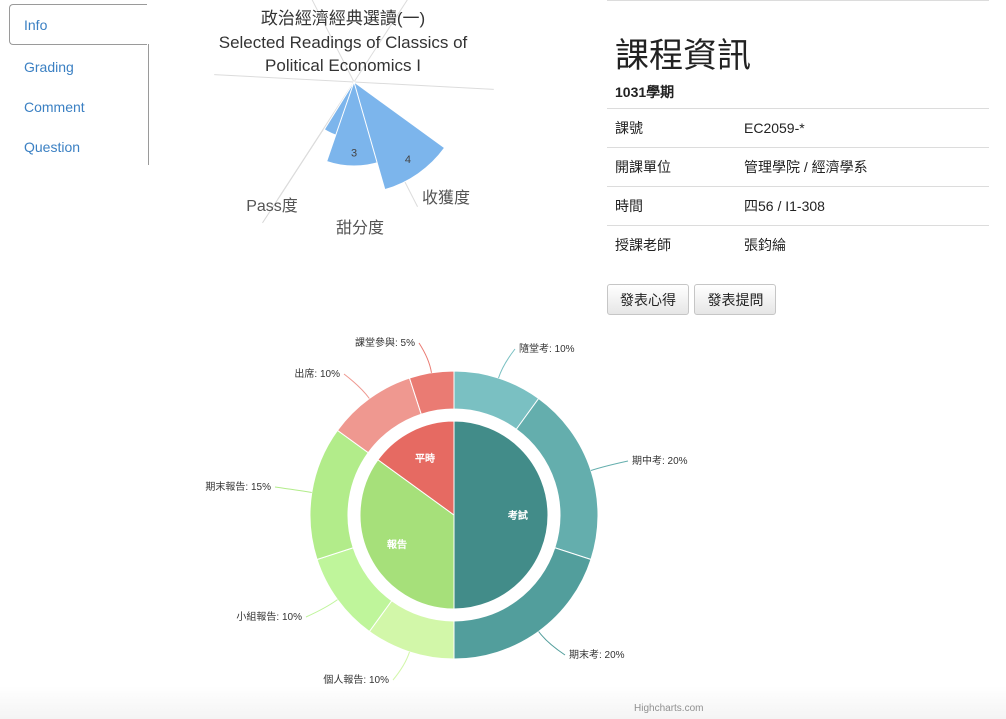 The image size is (1006, 719). I want to click on chart-credits: Highcharts.com, so click(669, 708).